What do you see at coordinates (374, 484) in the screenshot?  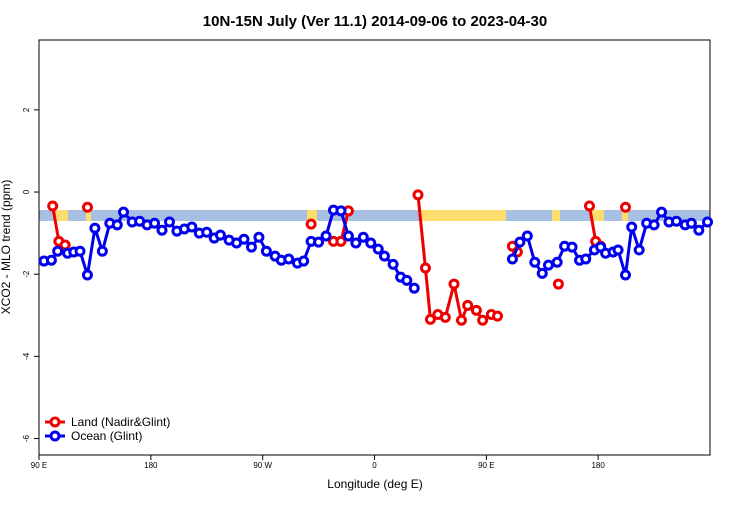 I see `x-axis-label: Longitude (deg E)` at bounding box center [374, 484].